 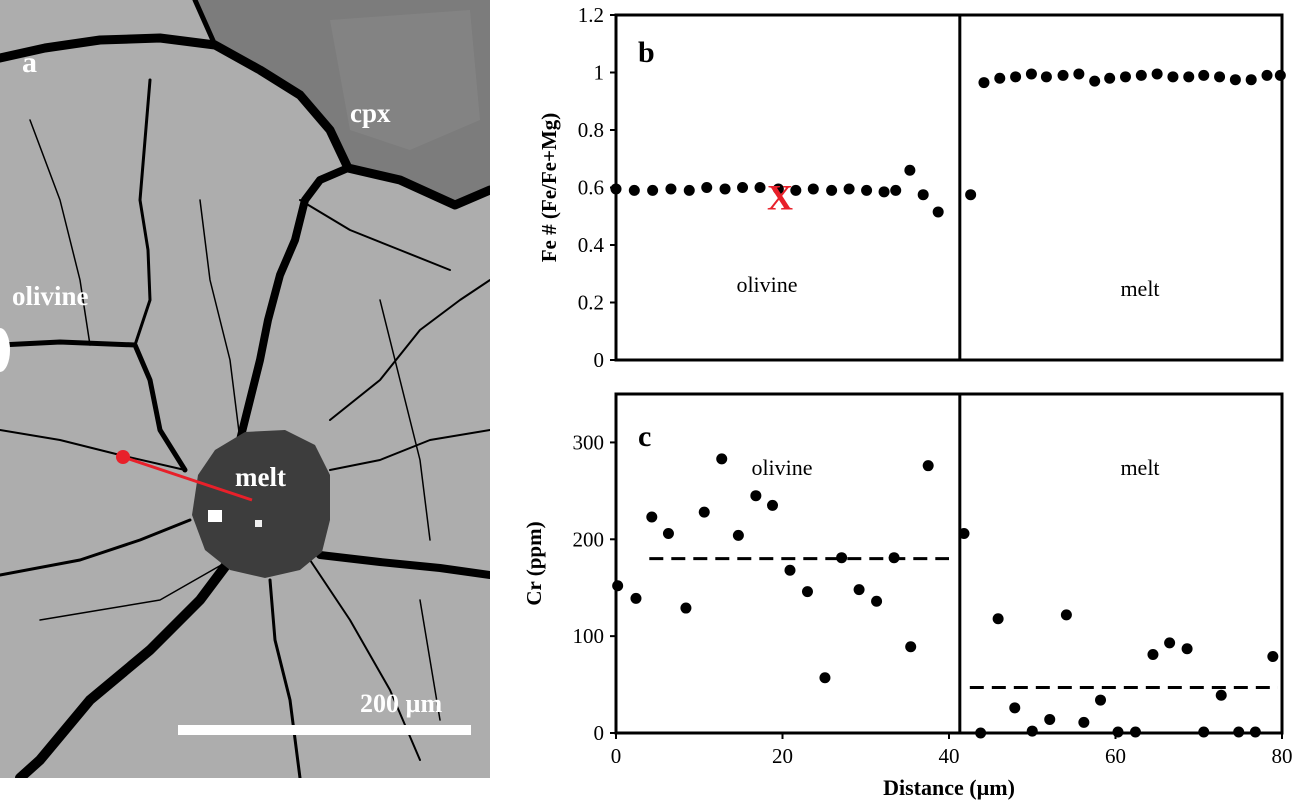 What do you see at coordinates (123, 457) in the screenshot?
I see `profile-start` at bounding box center [123, 457].